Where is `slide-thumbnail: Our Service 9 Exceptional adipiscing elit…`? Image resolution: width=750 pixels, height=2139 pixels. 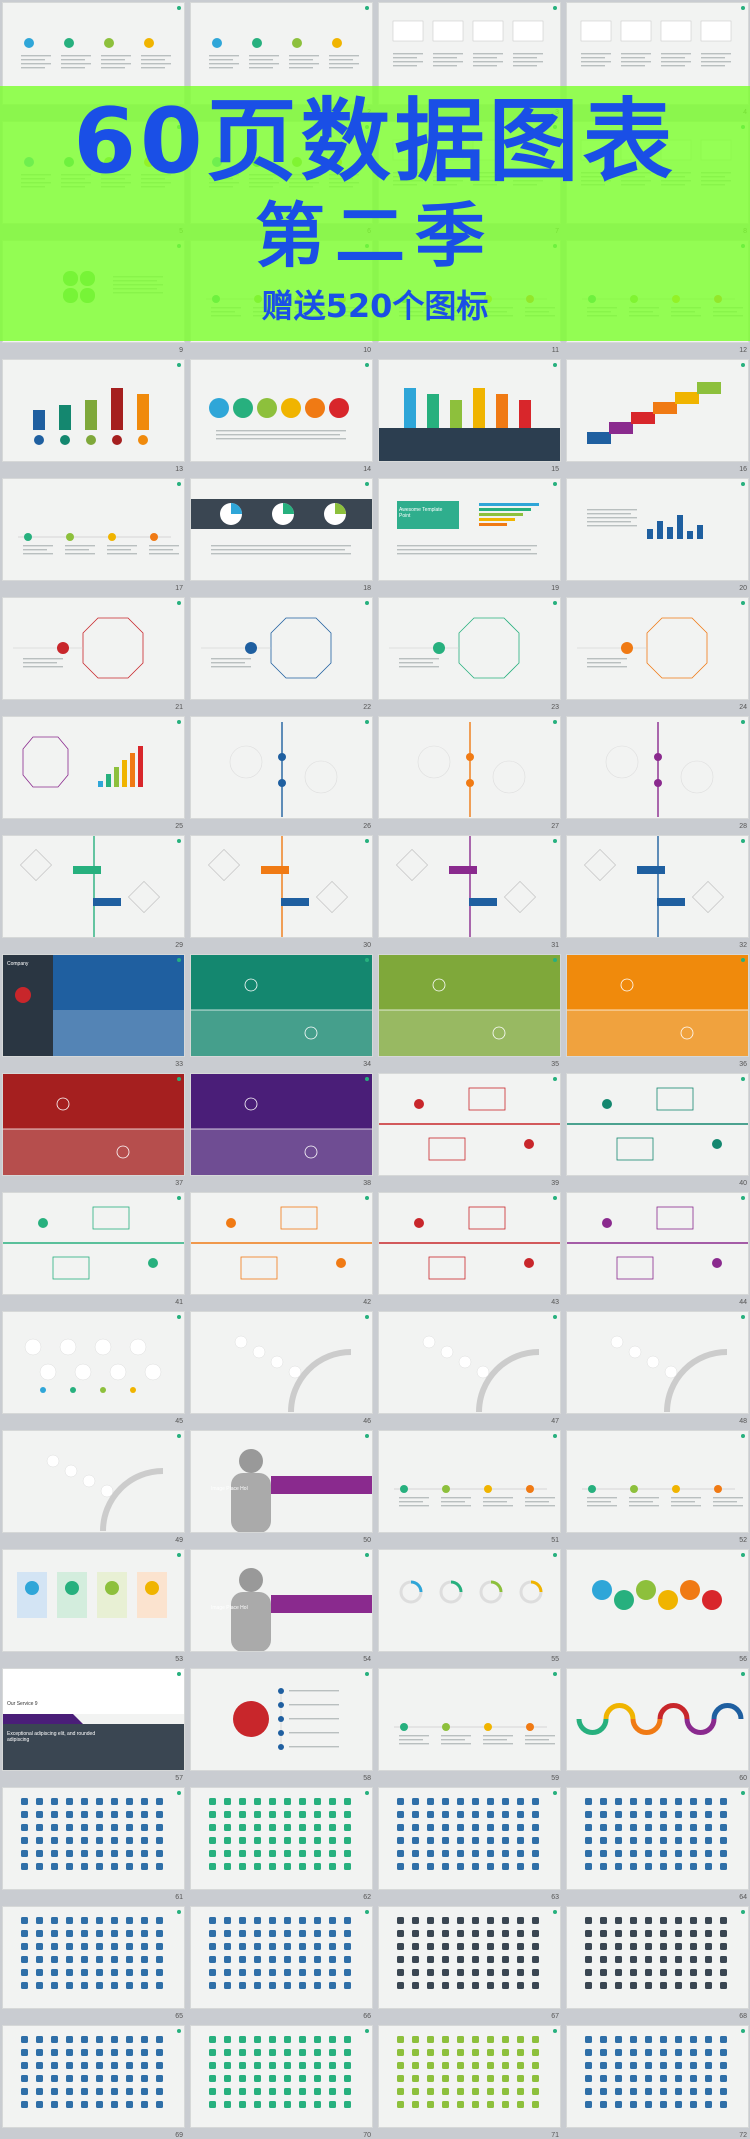
slide-thumbnail: Our Service 9 Exceptional adipiscing elit… is located at coordinates (93, 1725).